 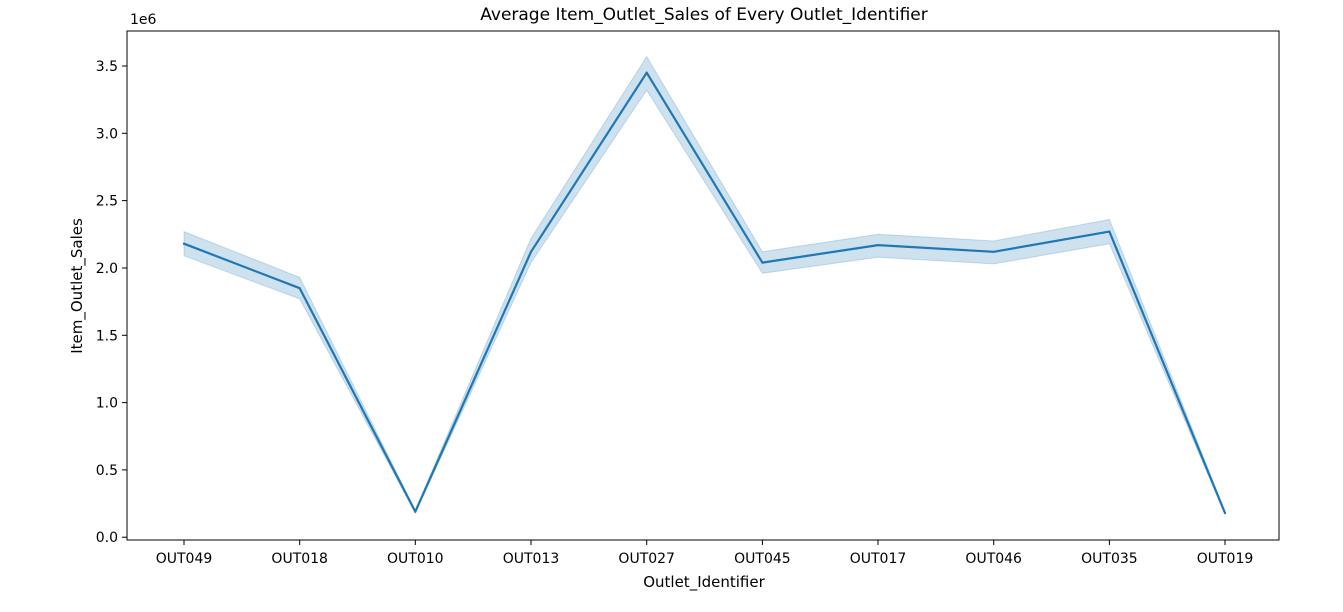 I want to click on x-tick-label: OUT017, so click(x=878, y=559).